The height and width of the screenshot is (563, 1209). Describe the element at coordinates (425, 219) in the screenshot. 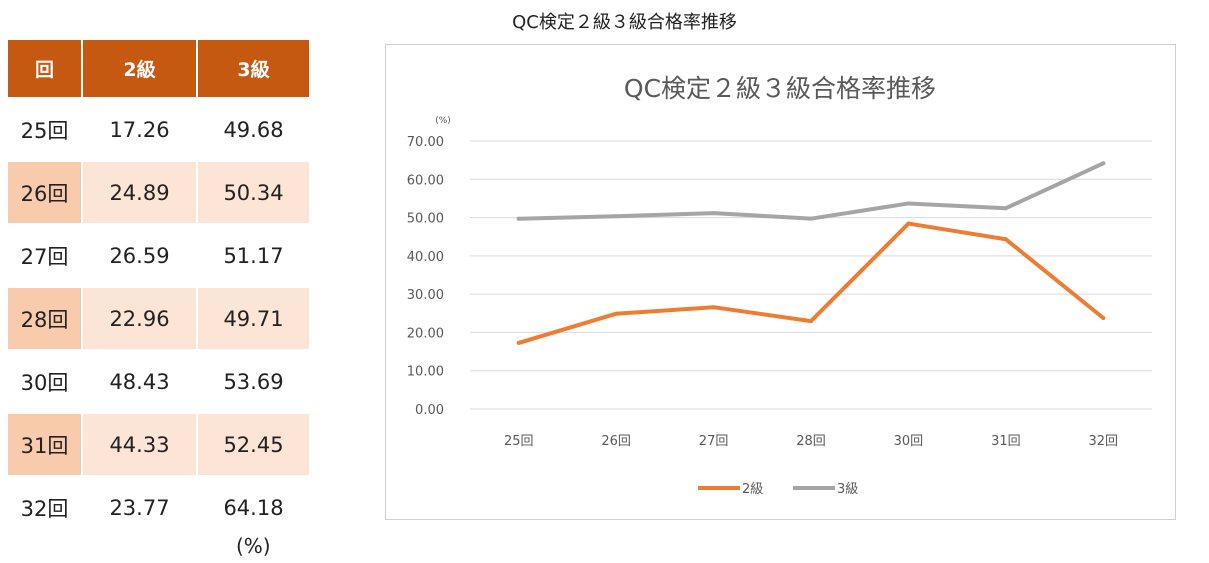

I see `y-tick-label: 50.00` at that location.